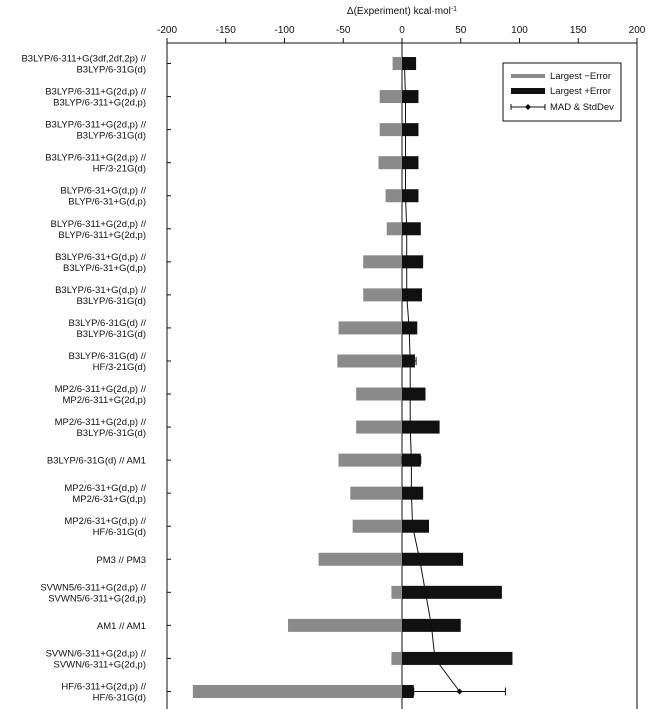 The height and width of the screenshot is (709, 671). I want to click on x-tick-label: -200, so click(167, 30).